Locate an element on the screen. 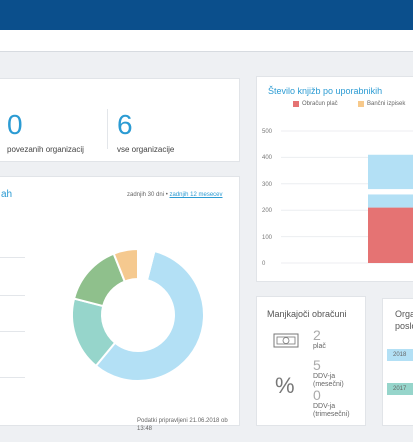 This screenshot has height=442, width=413. donut-chart is located at coordinates (138, 314).